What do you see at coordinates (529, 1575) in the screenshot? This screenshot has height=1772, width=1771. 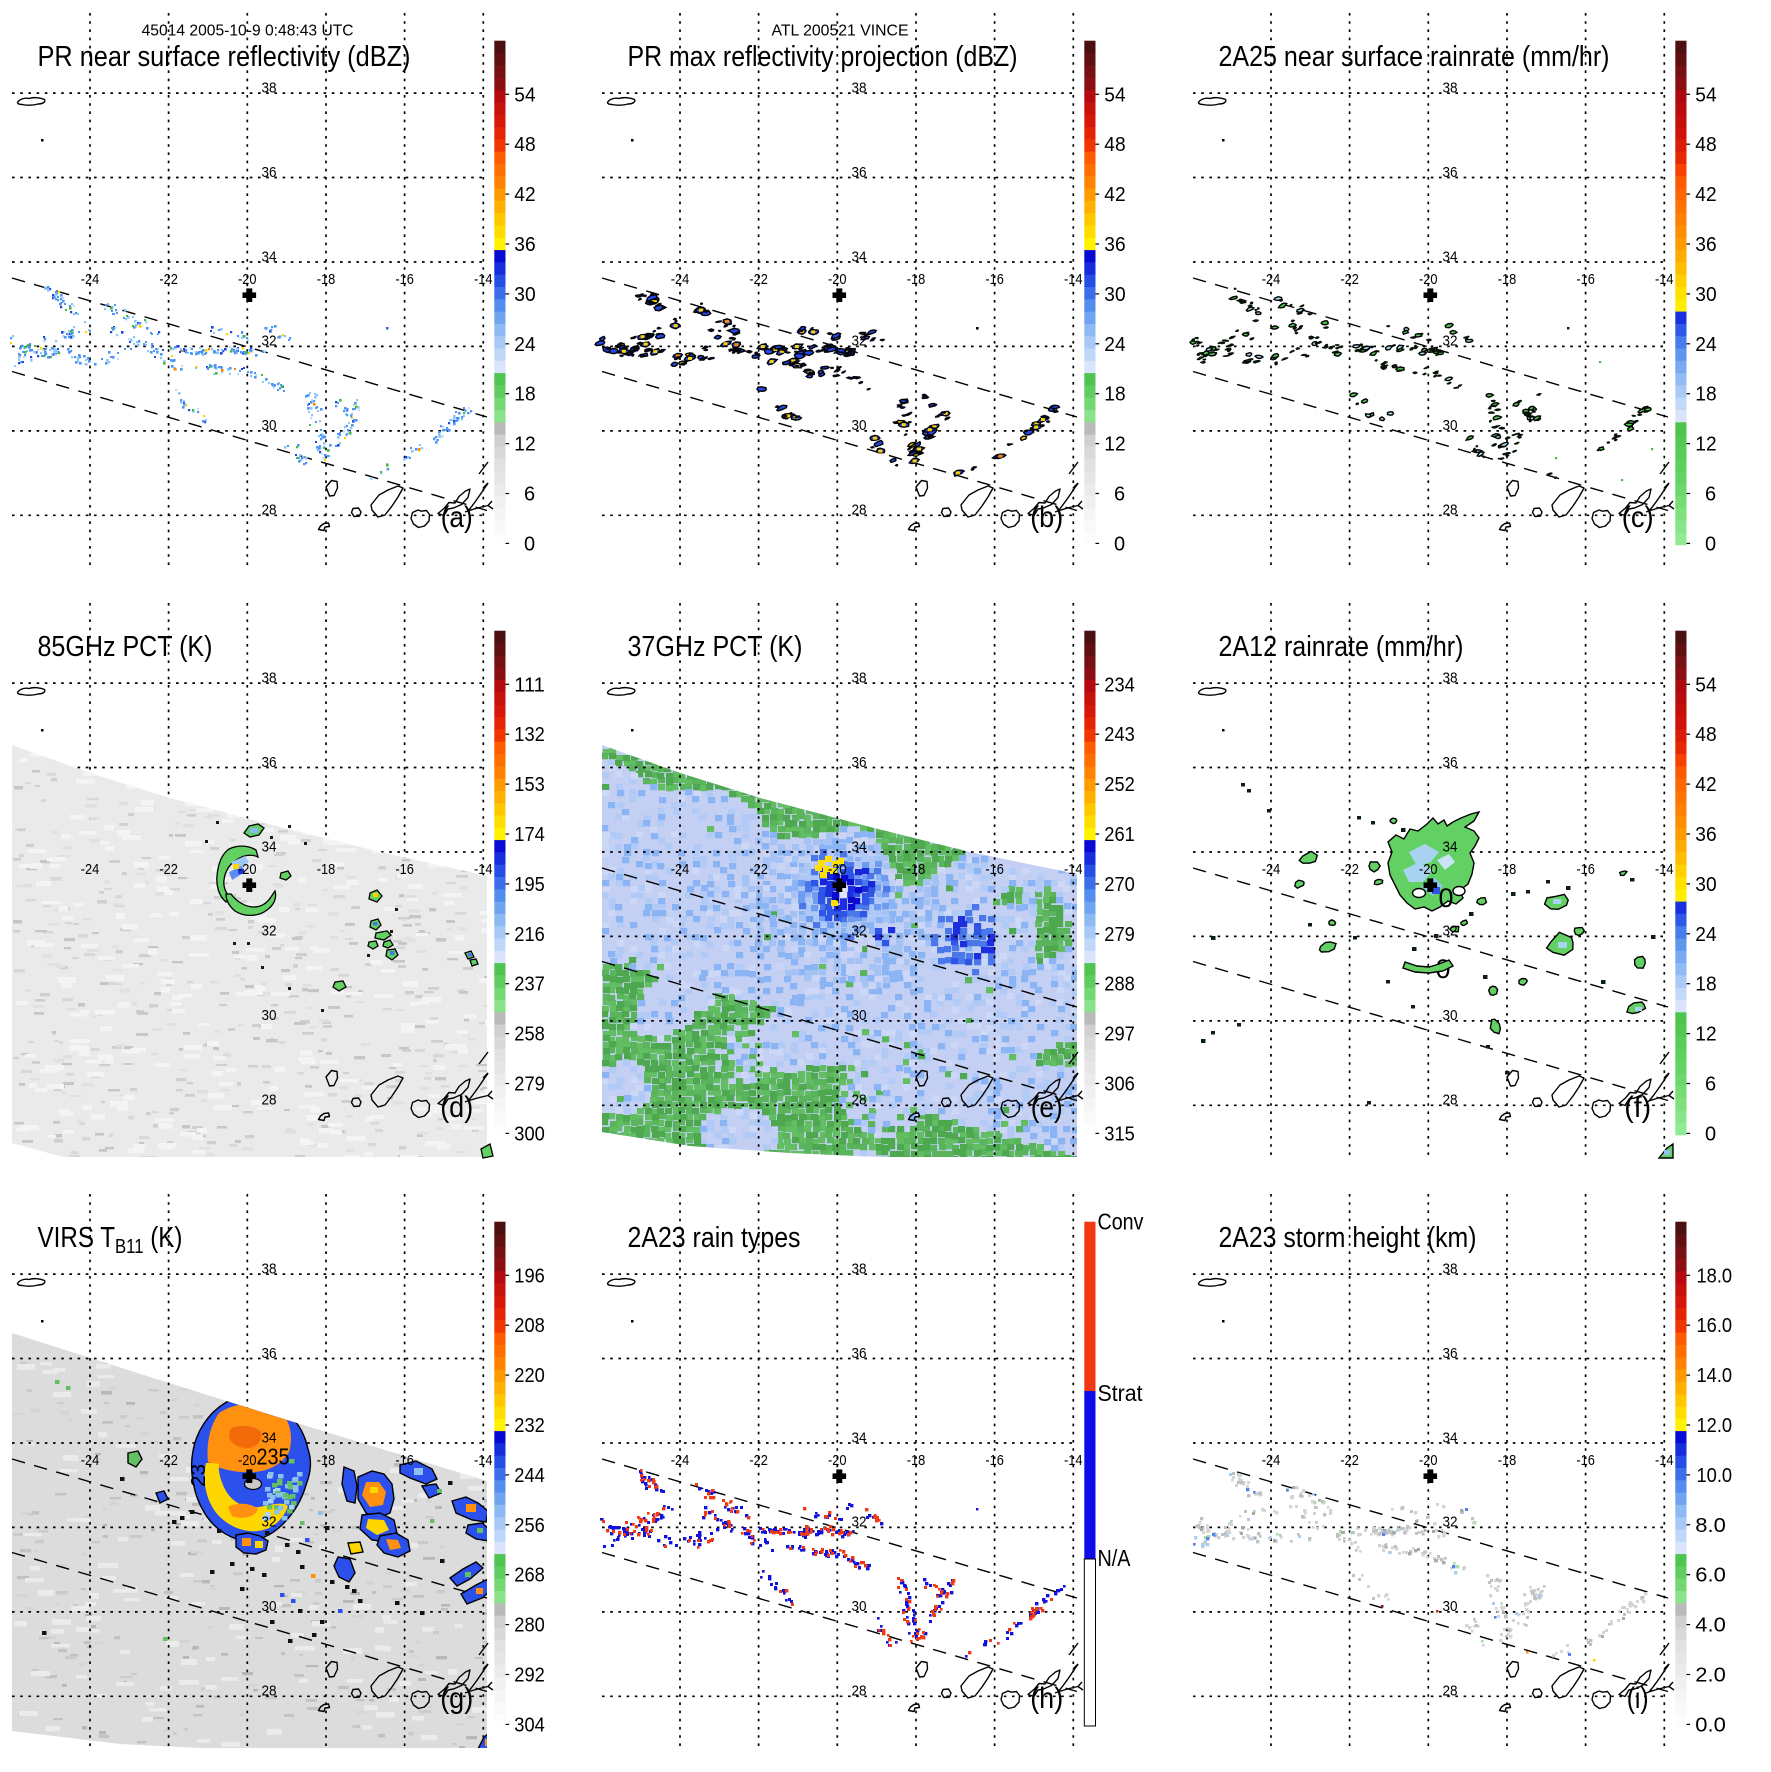 I see `svg-text: 268` at bounding box center [529, 1575].